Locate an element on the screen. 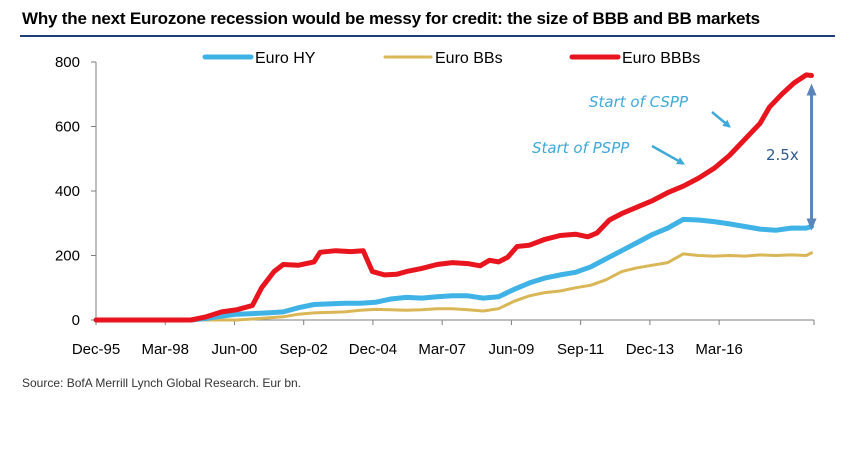 The width and height of the screenshot is (859, 455). annotation-pspp-arrow is located at coordinates (668, 154).